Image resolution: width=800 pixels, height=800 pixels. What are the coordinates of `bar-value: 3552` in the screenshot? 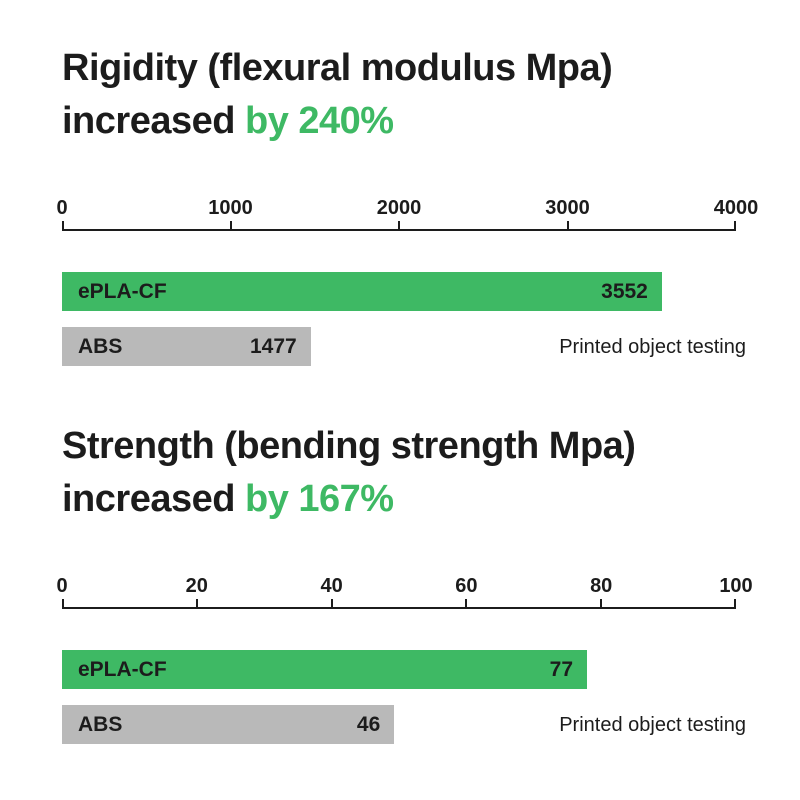 It's located at (624, 291).